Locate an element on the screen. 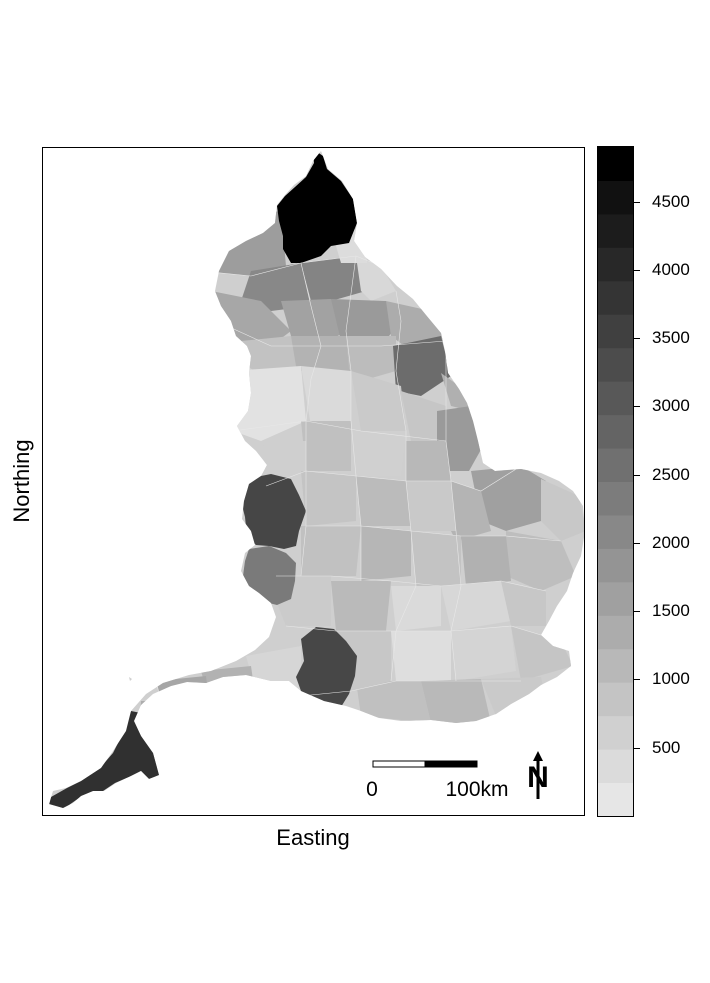  district-cell-darkest is located at coordinates (317, 207).